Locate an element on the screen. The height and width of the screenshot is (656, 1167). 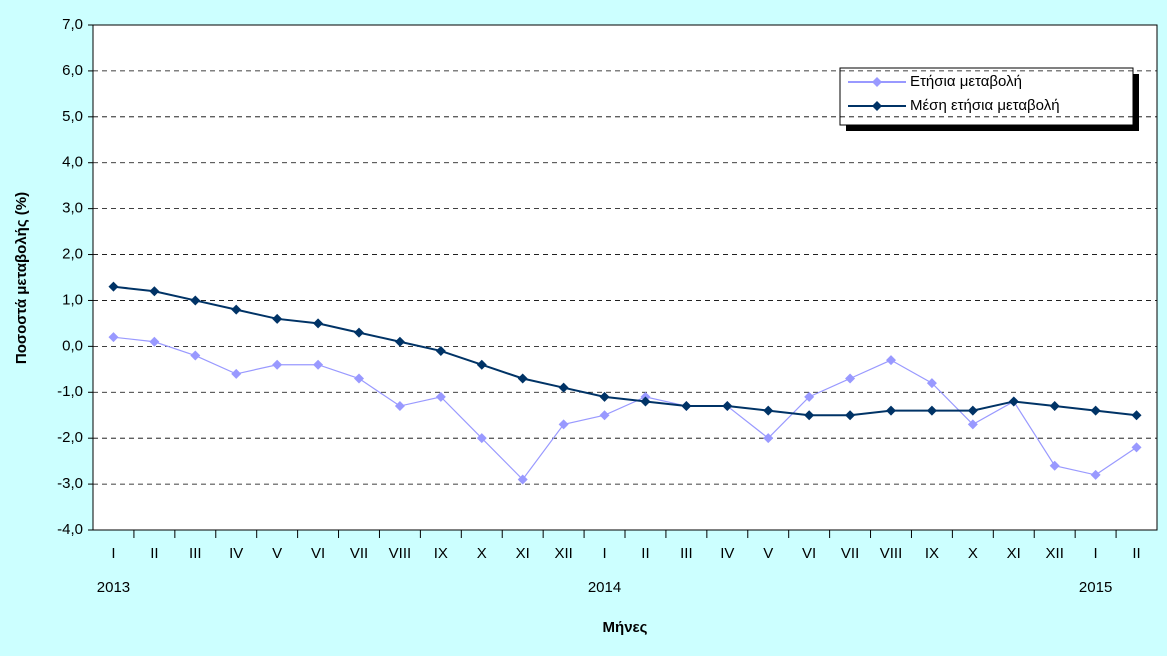
legend-label: Ετήσια μεταβολή is located at coordinates (966, 81).